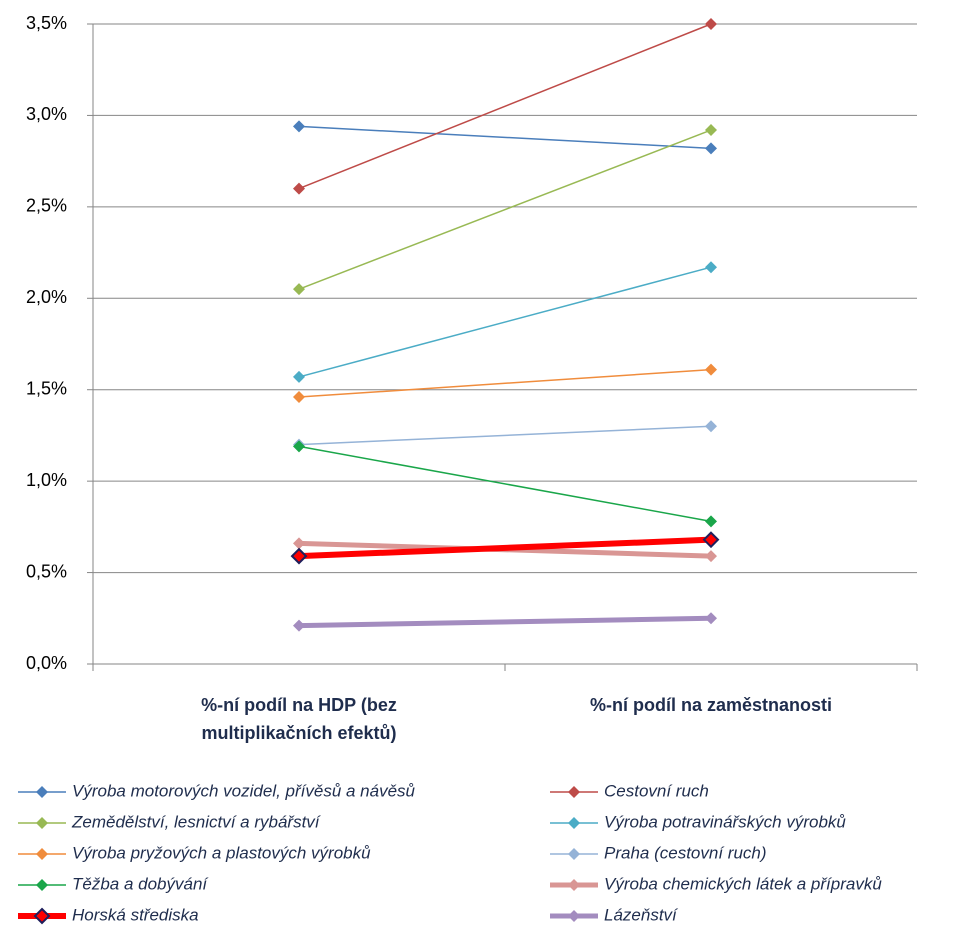  Describe the element at coordinates (711, 705) in the screenshot. I see `x-tick-label: %-ní podíl na zaměstnanosti` at that location.